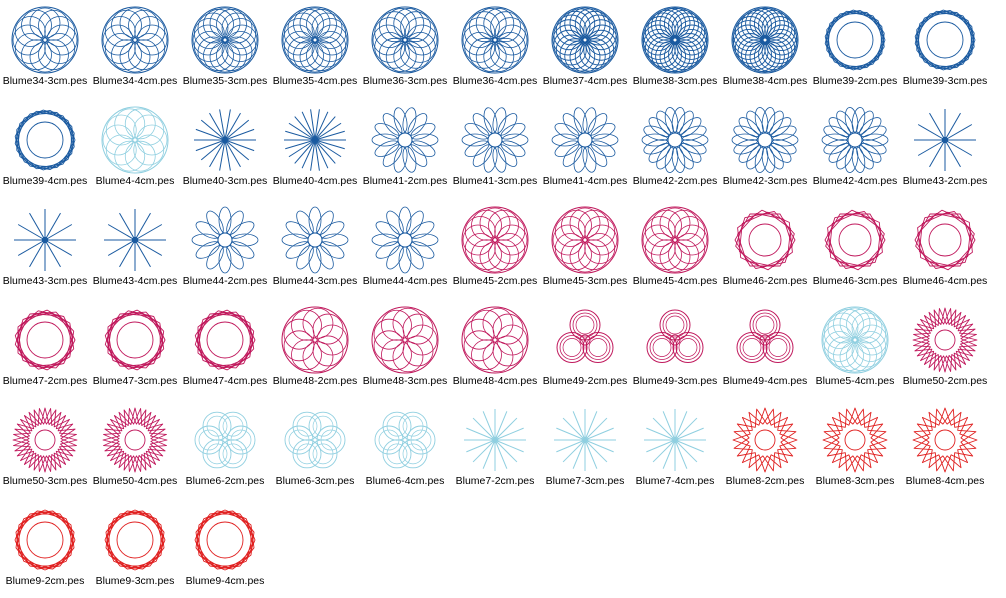  Describe the element at coordinates (585, 250) in the screenshot. I see `file-thumbnail: Blume45-3cm.pes` at that location.